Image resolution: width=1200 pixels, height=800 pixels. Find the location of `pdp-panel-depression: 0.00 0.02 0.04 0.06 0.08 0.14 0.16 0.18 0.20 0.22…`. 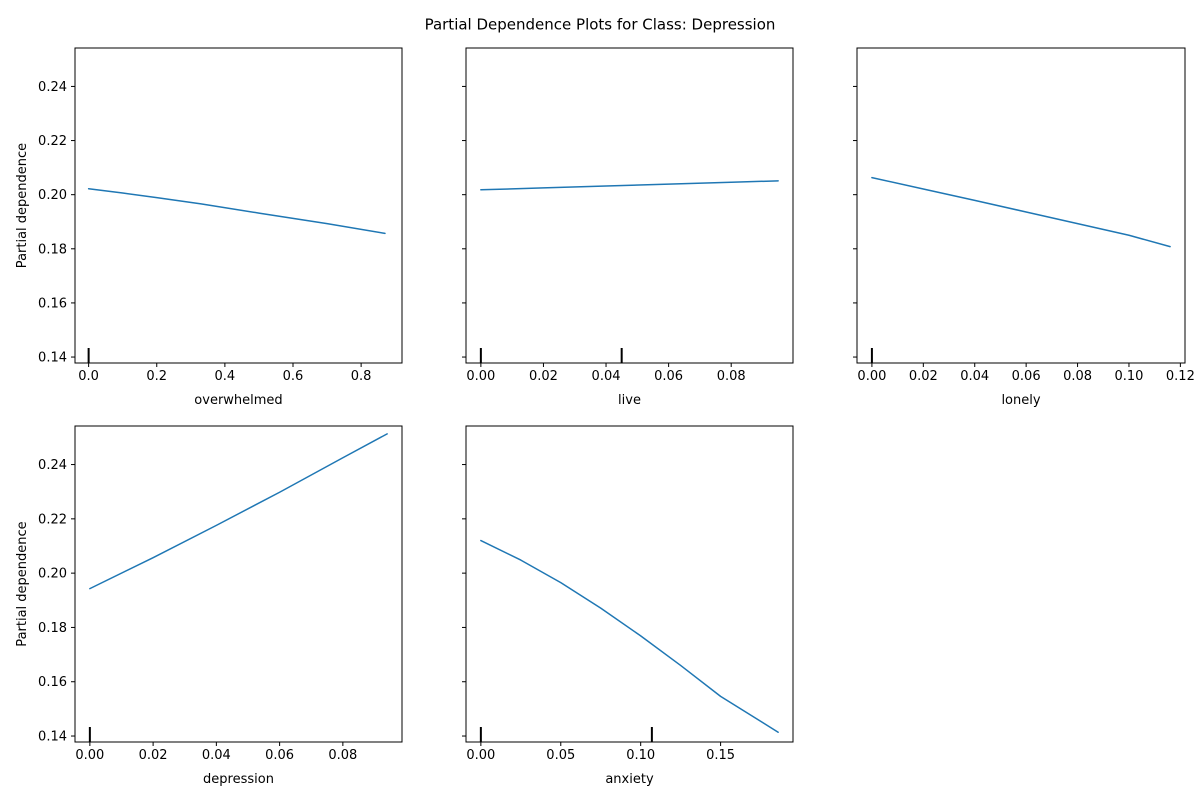

pdp-panel-depression: 0.00 0.02 0.04 0.06 0.08 0.14 0.16 0.18 0.20 0.22… is located at coordinates (209, 606).